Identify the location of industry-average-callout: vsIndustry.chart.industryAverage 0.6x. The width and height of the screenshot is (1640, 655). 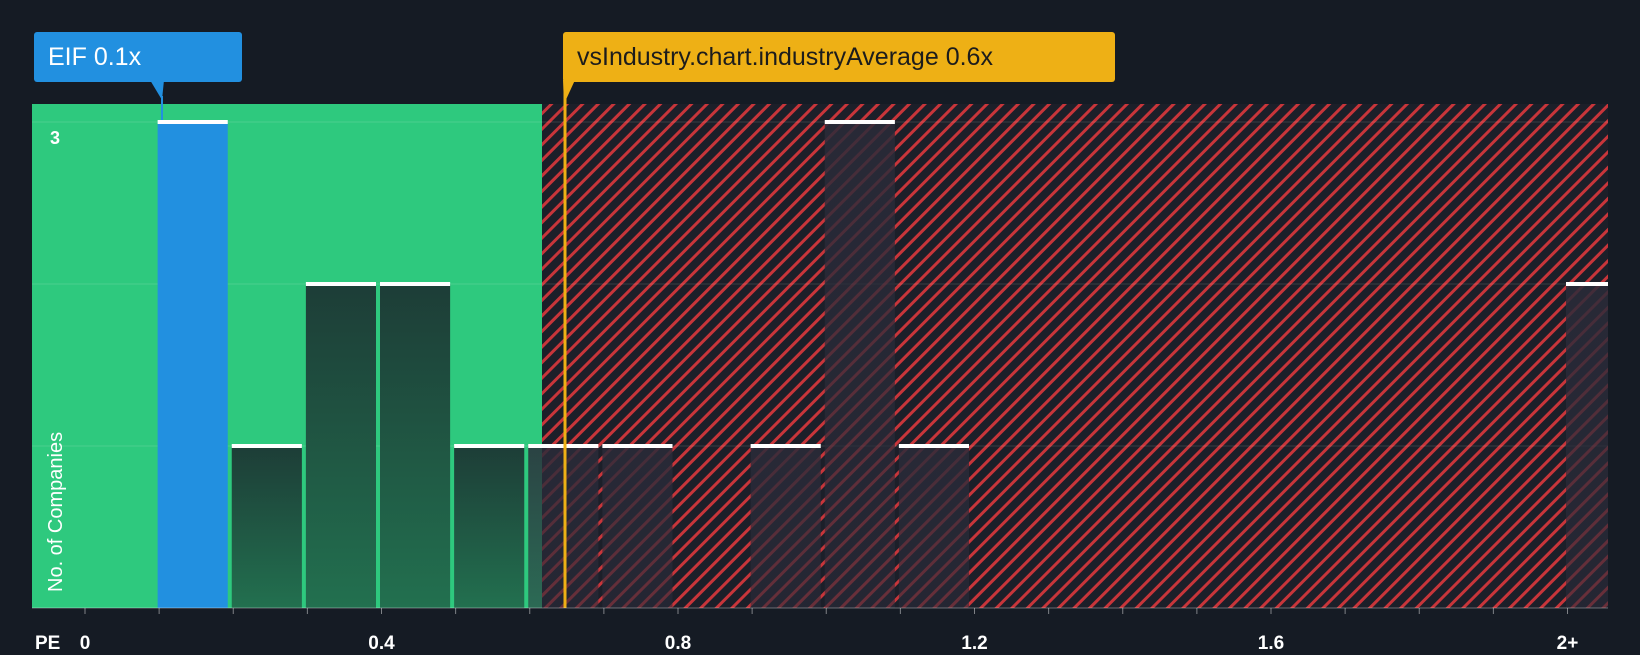
(839, 57).